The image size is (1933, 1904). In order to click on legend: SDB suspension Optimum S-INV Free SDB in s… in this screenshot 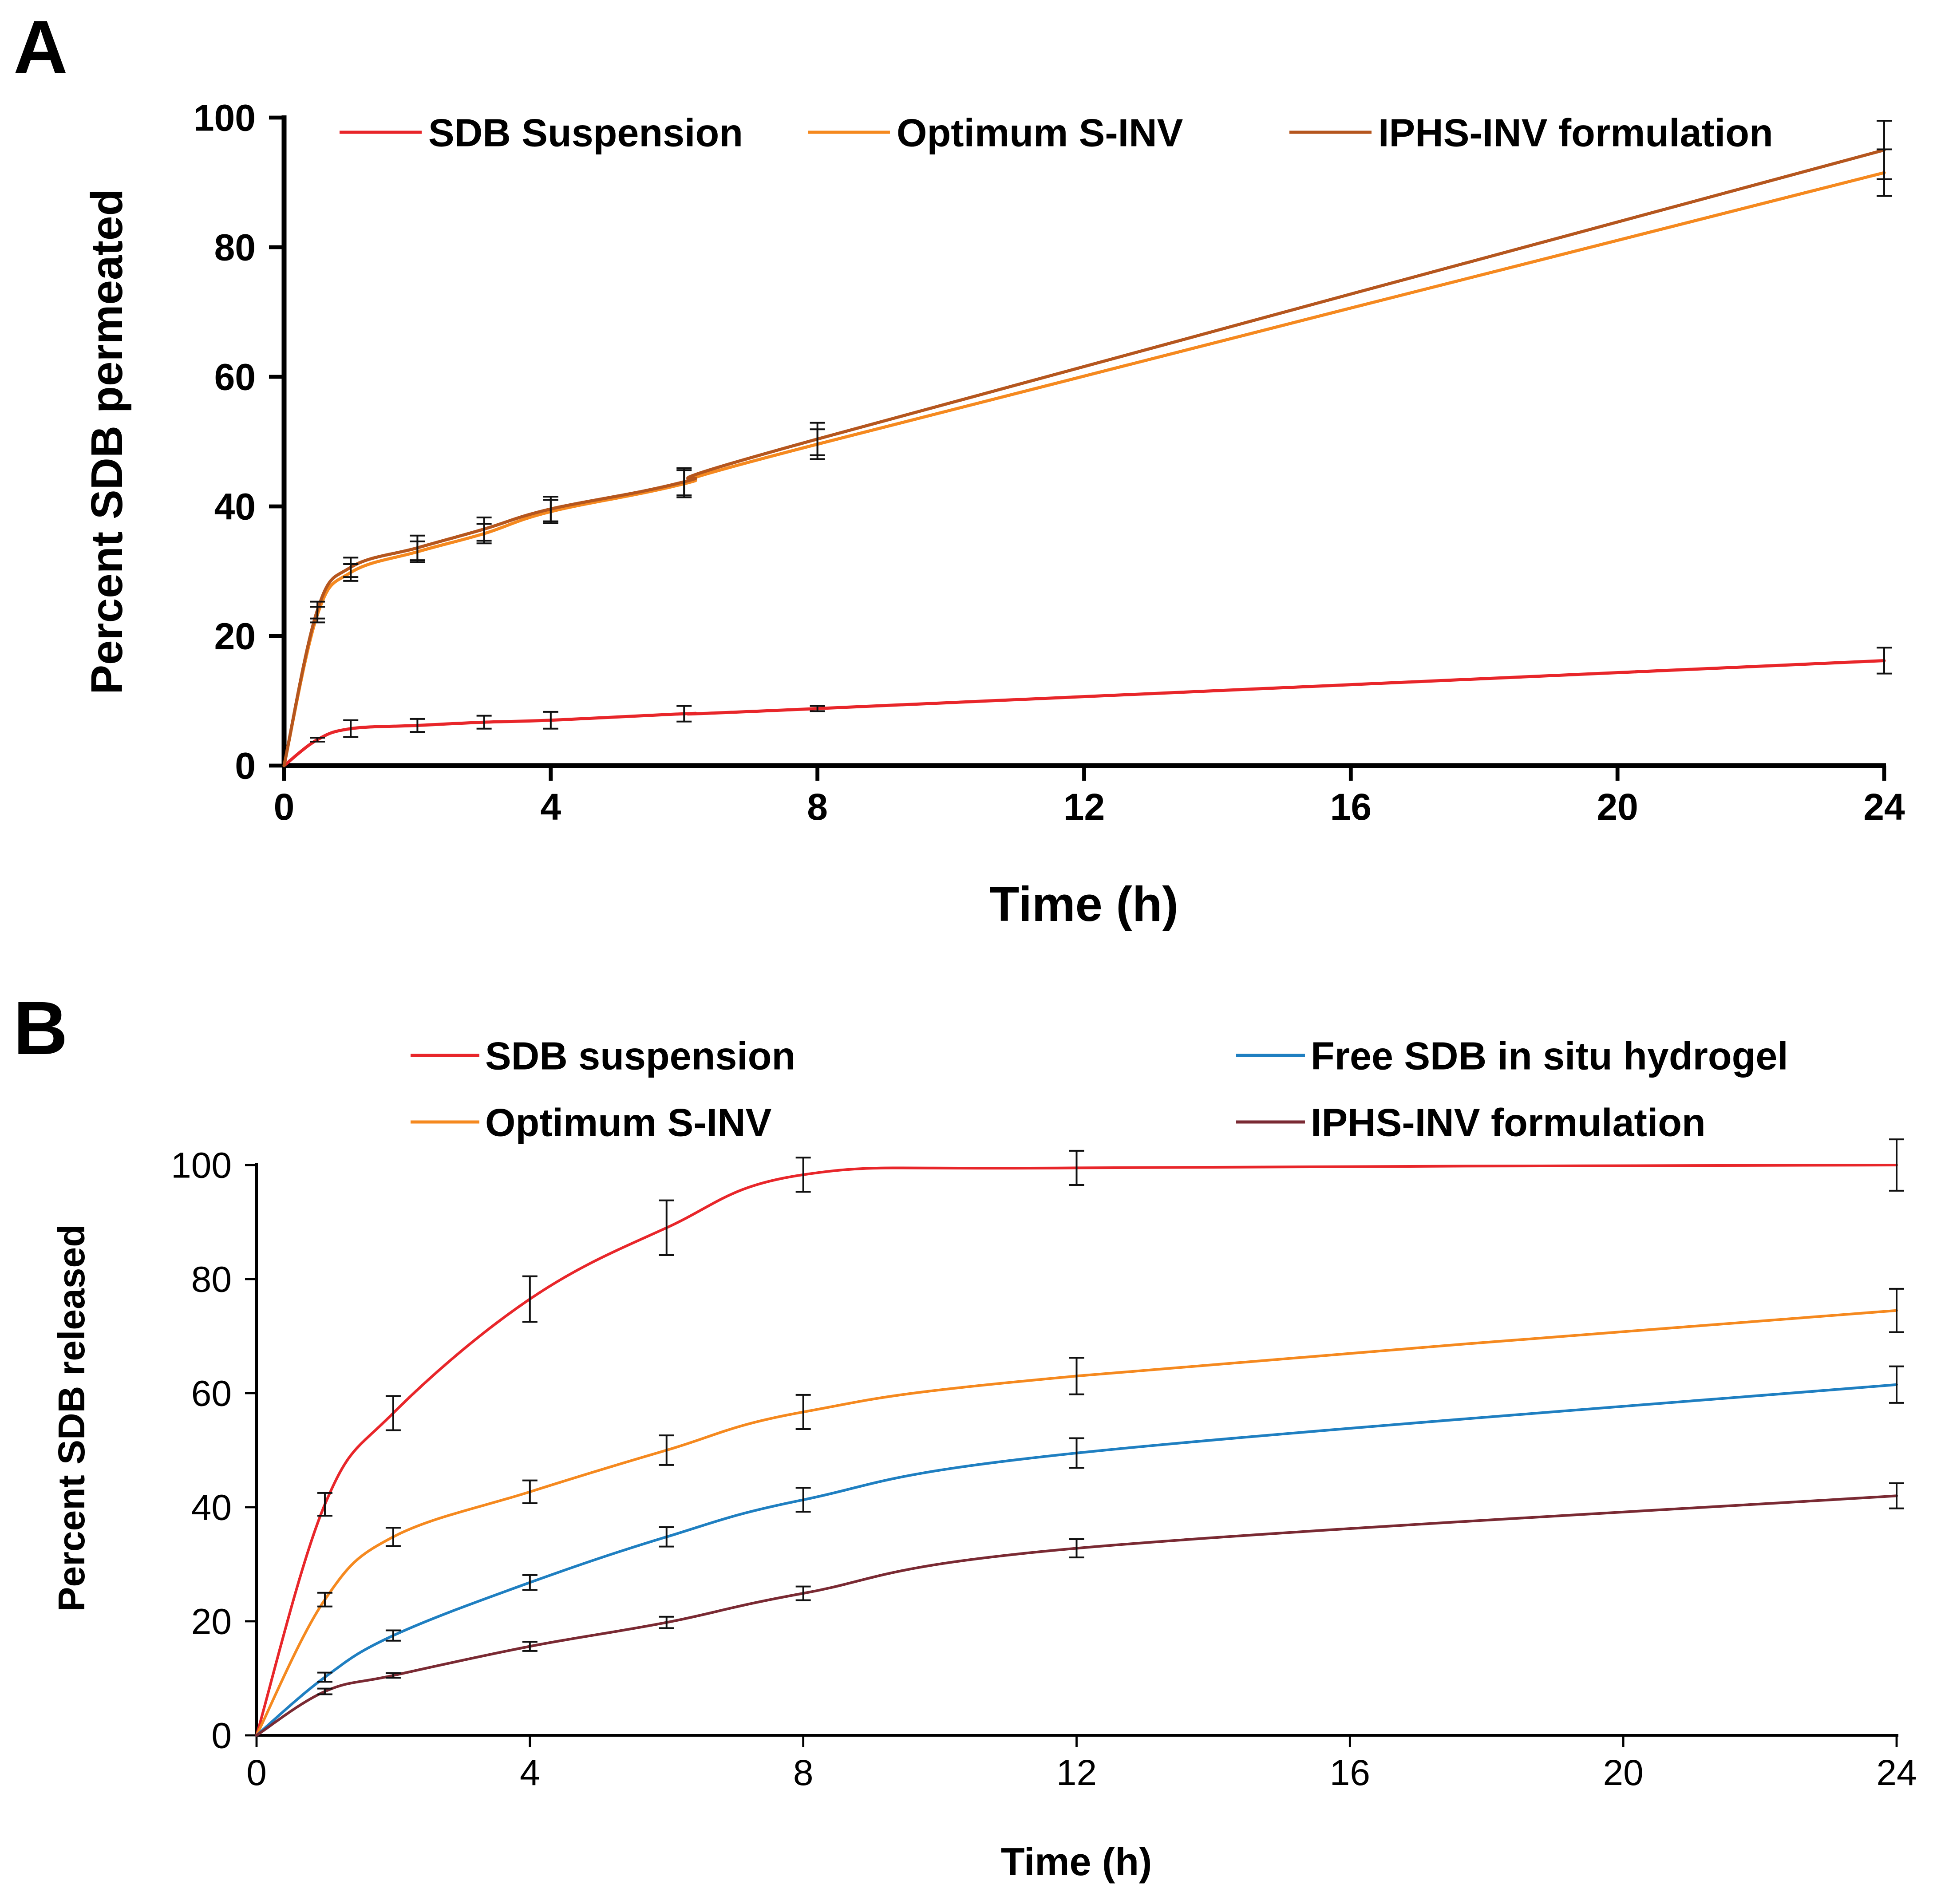, I will do `click(1099, 1089)`.